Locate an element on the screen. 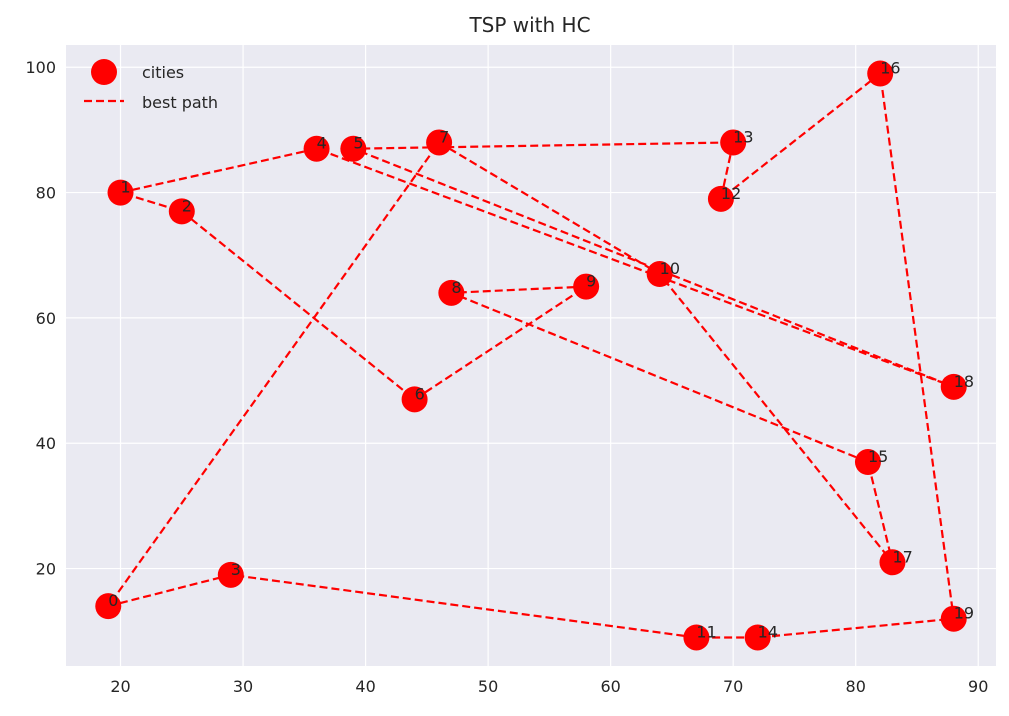 This screenshot has width=1009, height=716. y-tick-labels: 20 40 60 80 100 is located at coordinates (40, 318).